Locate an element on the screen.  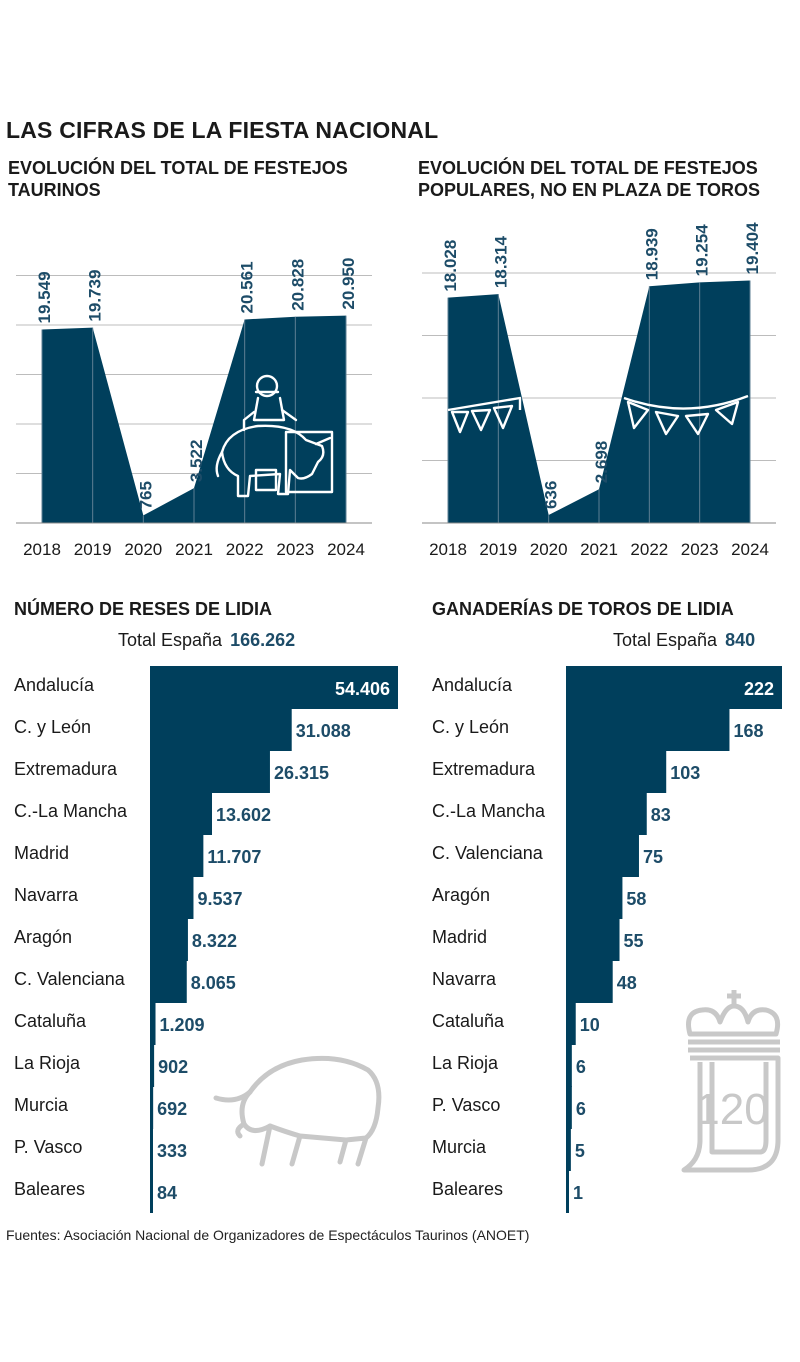
value-label: 18.314 is located at coordinates (500, 262).